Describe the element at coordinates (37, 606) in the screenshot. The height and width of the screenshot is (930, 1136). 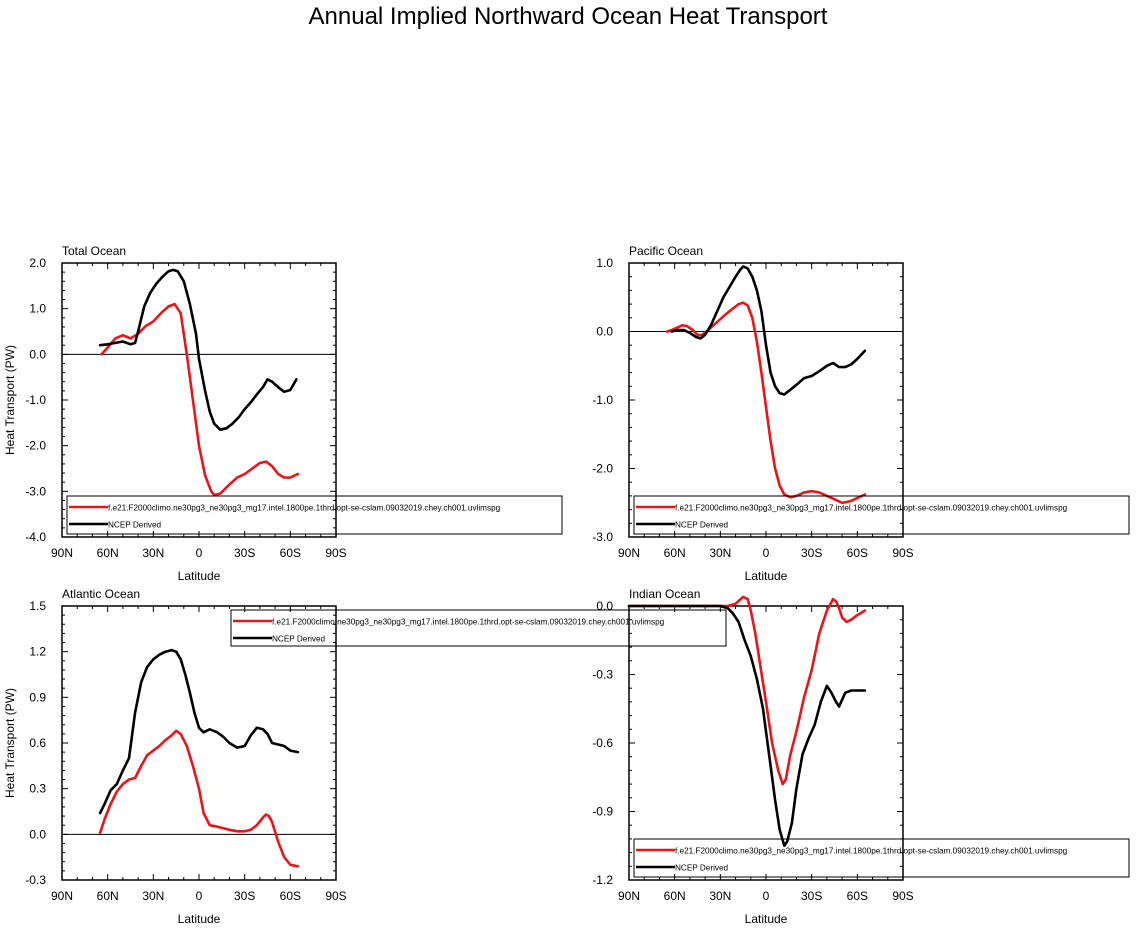
I see `y-tick-label: 1.5` at that location.